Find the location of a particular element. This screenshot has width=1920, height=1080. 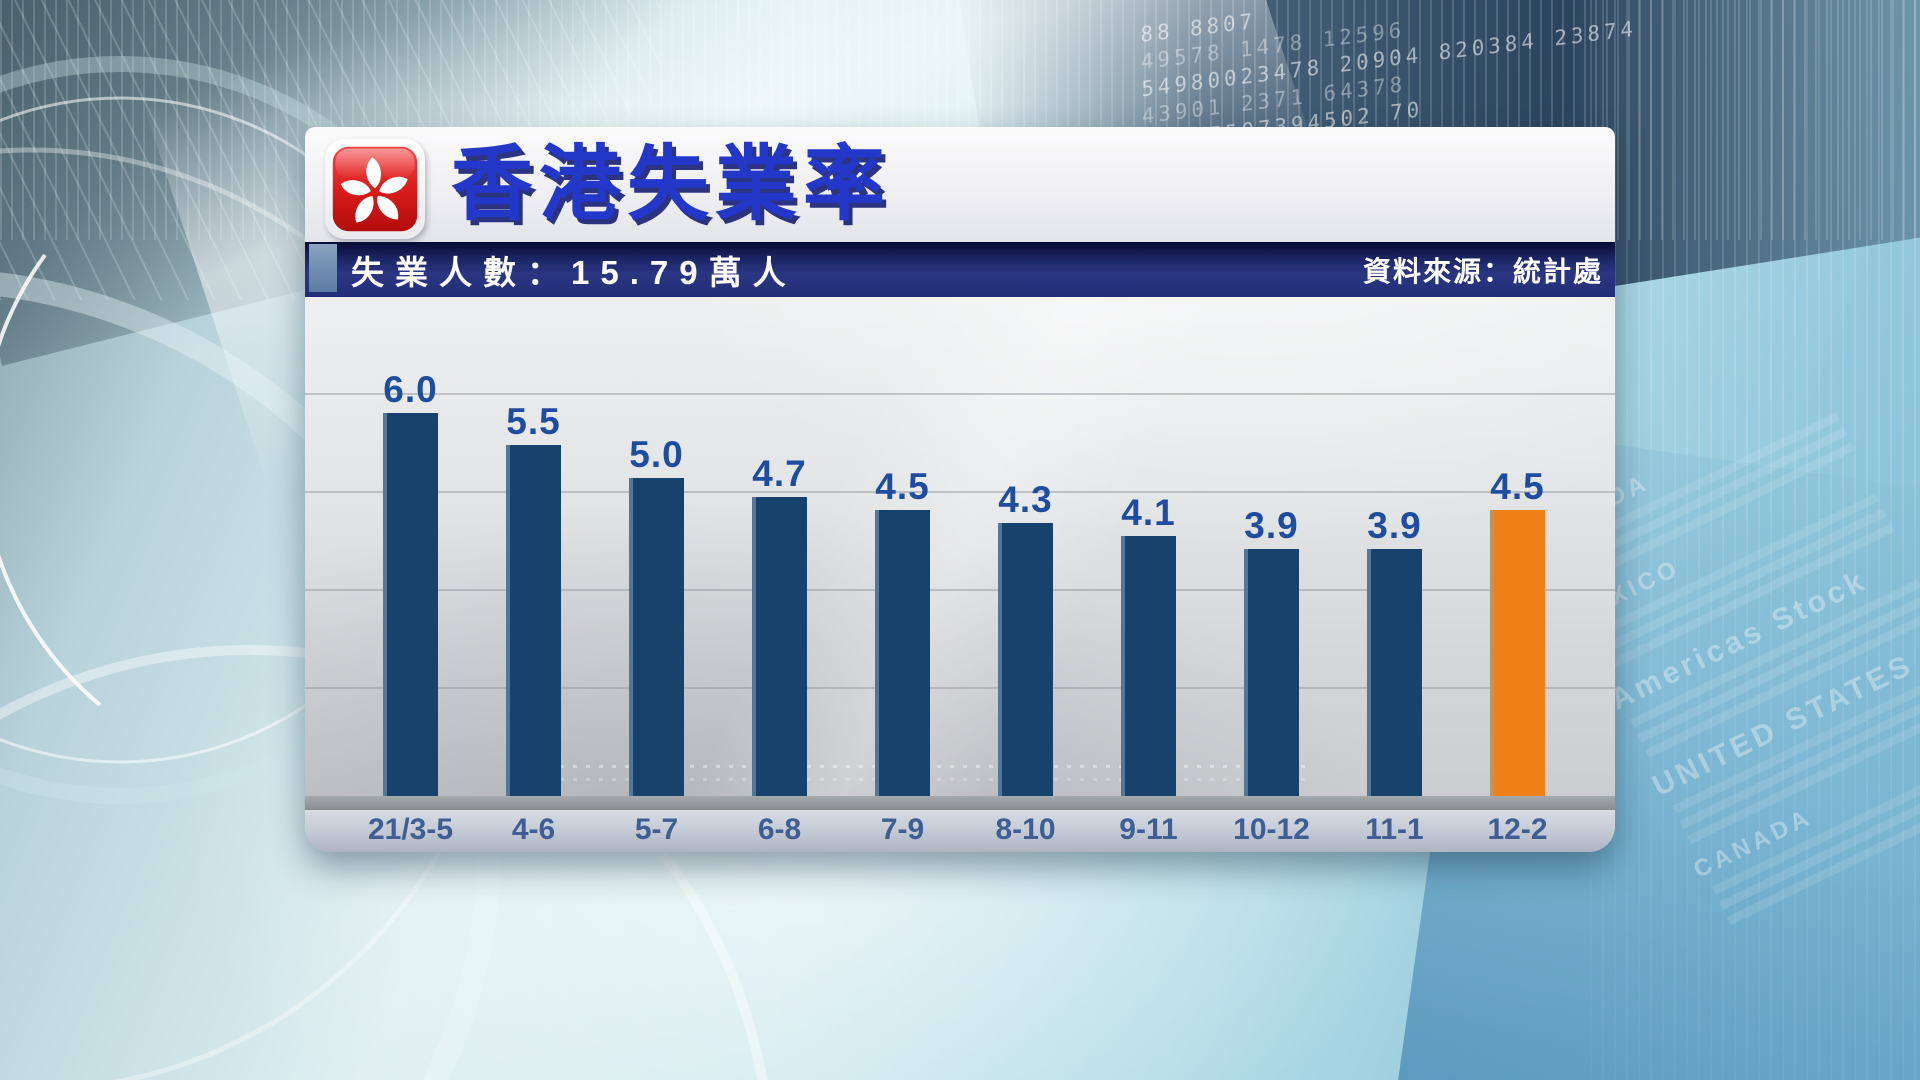

accent-square is located at coordinates (323, 268).